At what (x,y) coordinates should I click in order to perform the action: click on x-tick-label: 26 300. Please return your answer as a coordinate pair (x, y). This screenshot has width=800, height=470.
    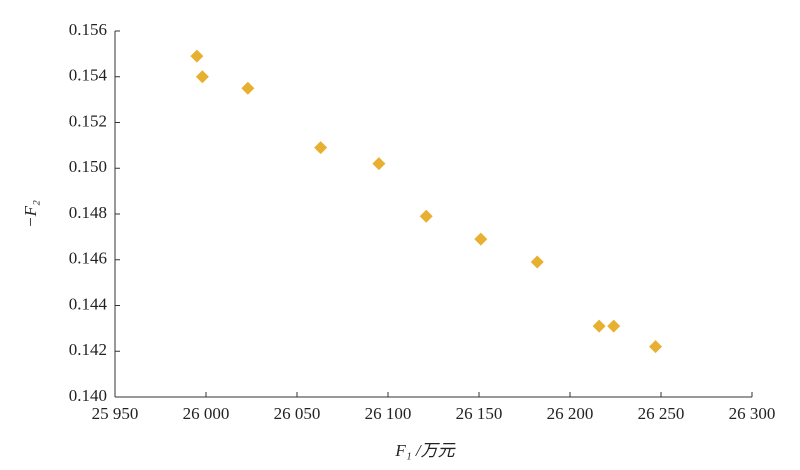
    Looking at the image, I should click on (752, 413).